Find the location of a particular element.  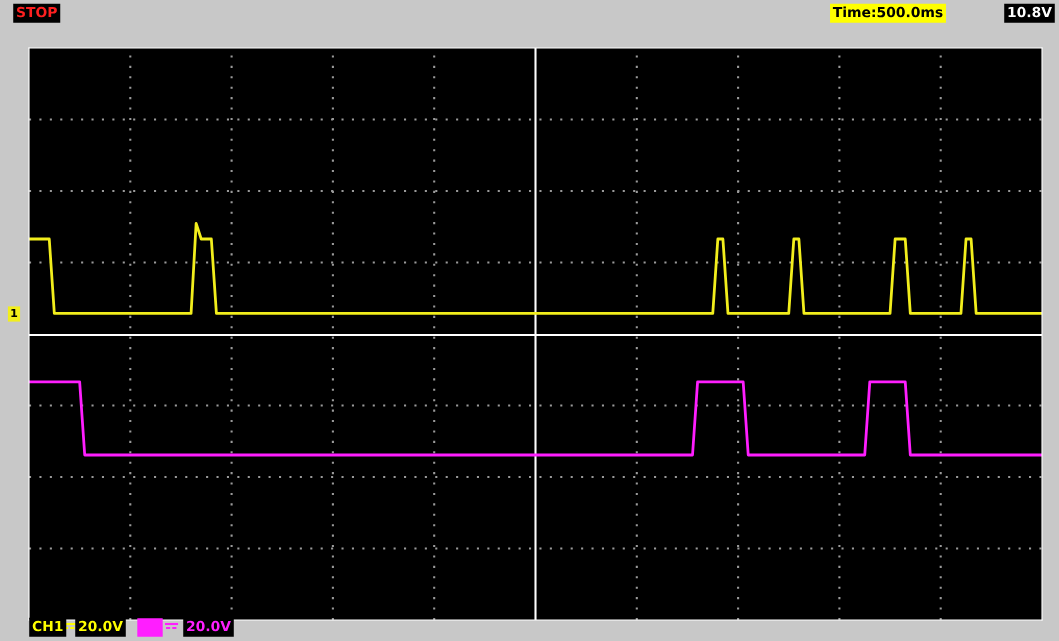

text: 1 is located at coordinates (14, 313).